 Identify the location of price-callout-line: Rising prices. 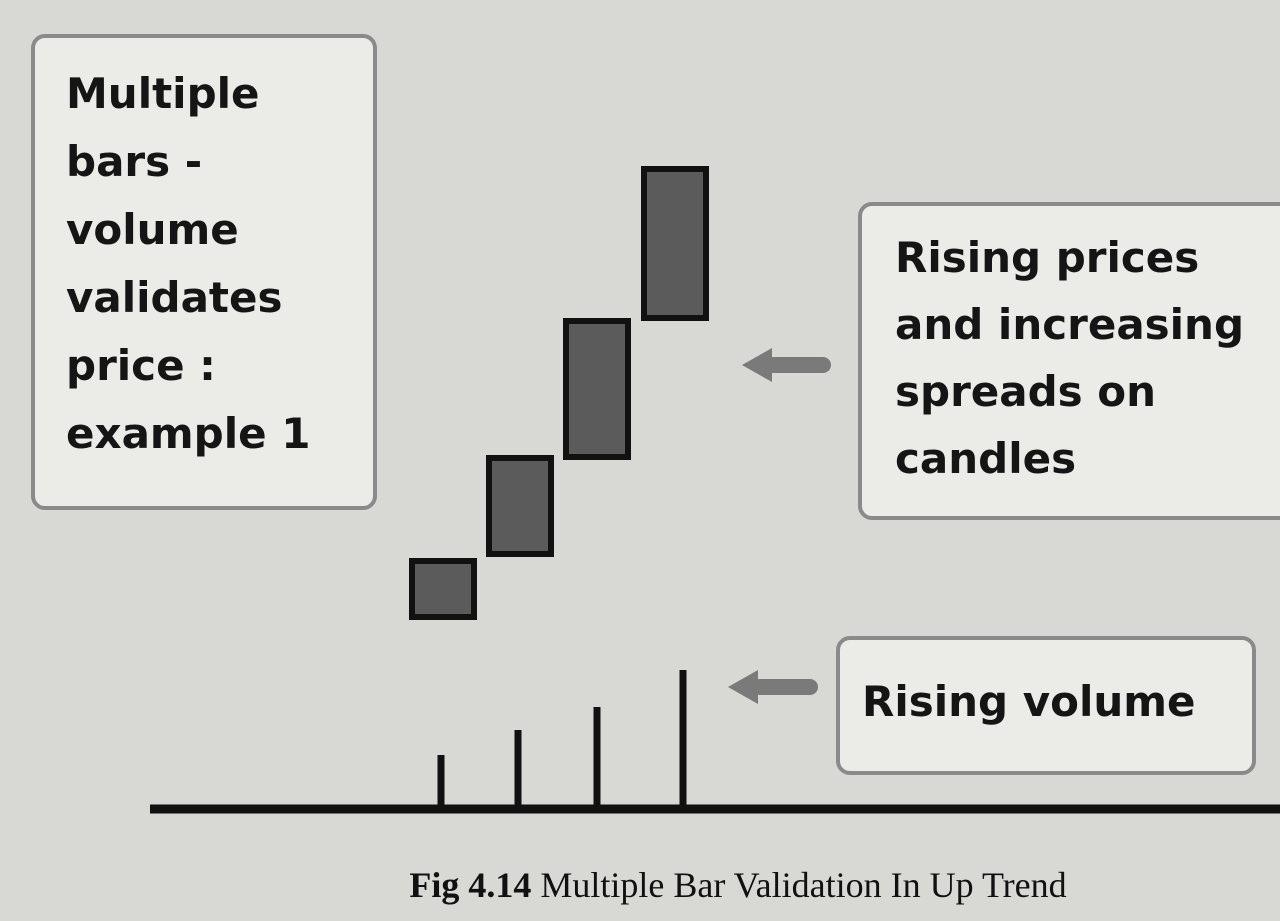
(1047, 257).